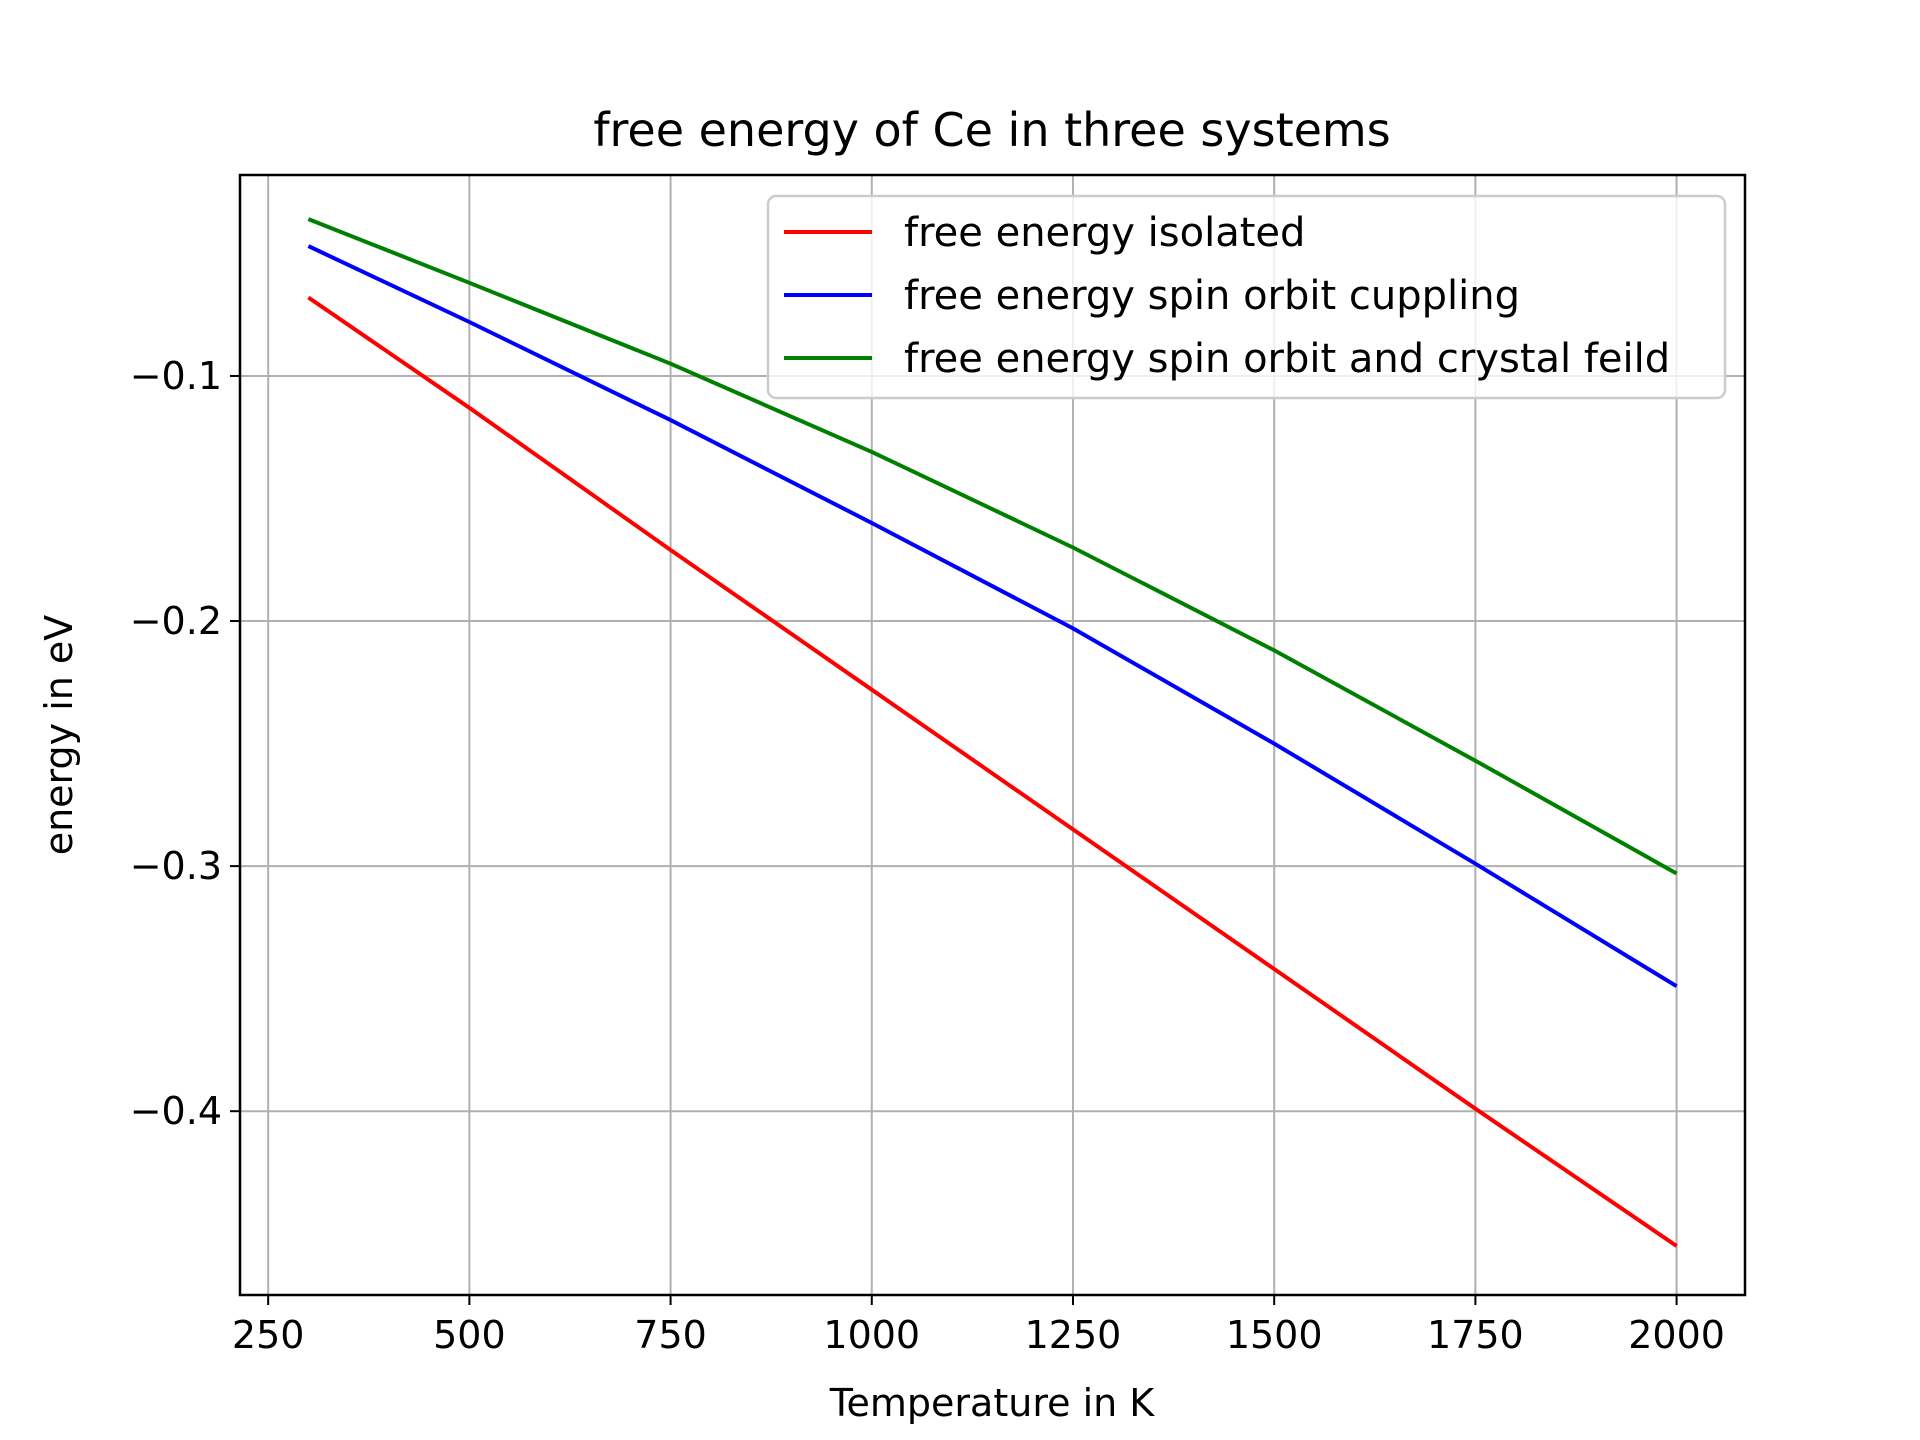  I want to click on x-tick-label: 1250, so click(1073, 1335).